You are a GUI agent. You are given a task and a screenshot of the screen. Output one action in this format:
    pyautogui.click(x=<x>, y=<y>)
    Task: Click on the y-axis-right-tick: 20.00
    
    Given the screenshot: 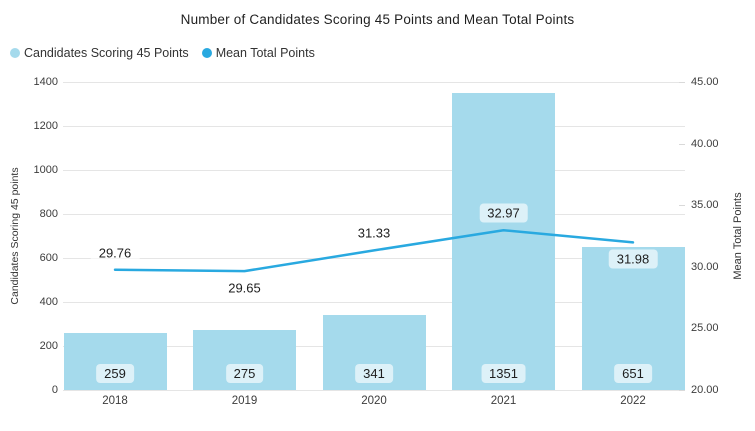 What is the action you would take?
    pyautogui.click(x=705, y=390)
    